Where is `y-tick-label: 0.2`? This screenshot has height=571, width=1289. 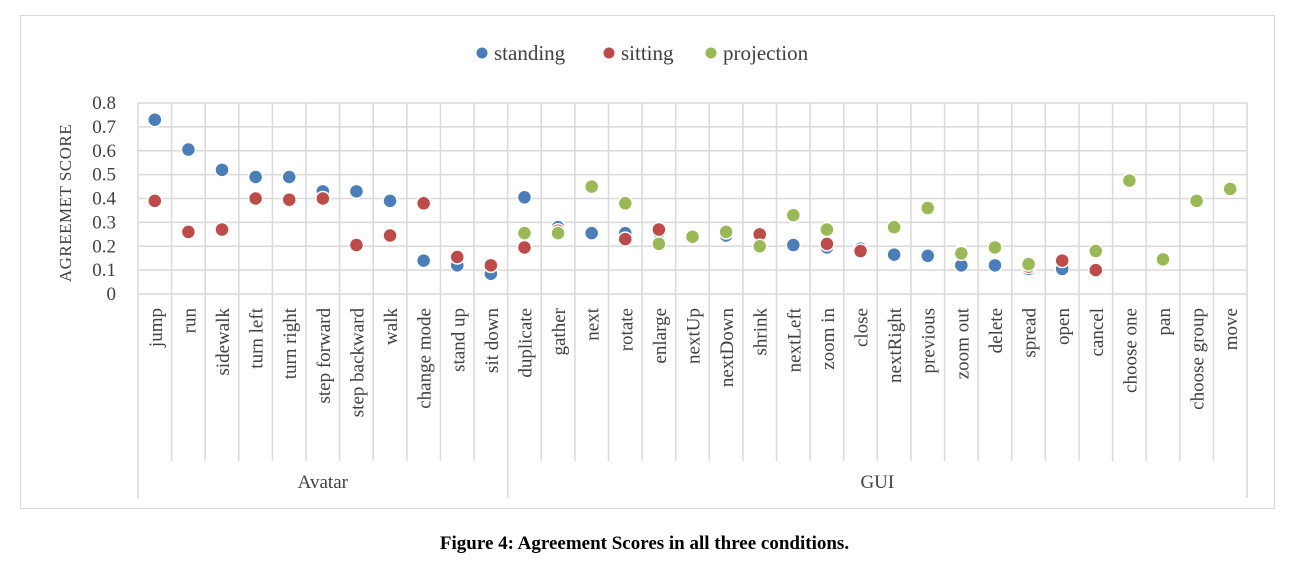
y-tick-label: 0.2 is located at coordinates (104, 246).